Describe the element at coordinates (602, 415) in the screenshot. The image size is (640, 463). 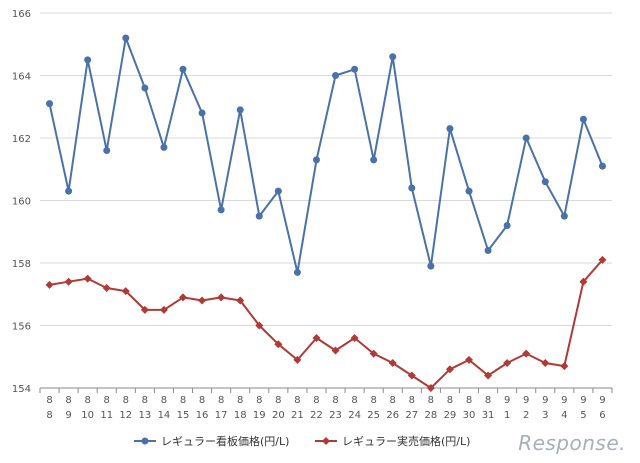
I see `x-tick-day: 6` at that location.